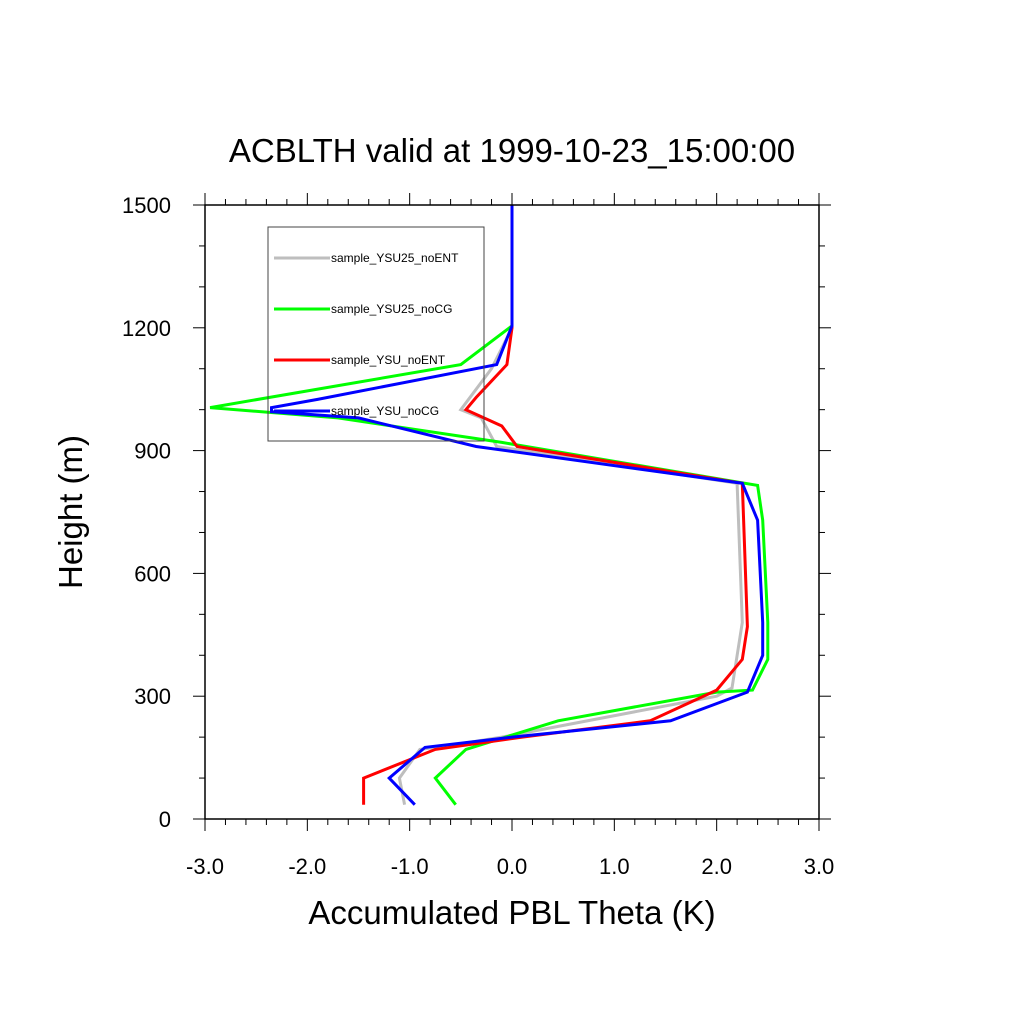 Image resolution: width=1024 pixels, height=1024 pixels. I want to click on y-tick-label: 0, so click(165, 819).